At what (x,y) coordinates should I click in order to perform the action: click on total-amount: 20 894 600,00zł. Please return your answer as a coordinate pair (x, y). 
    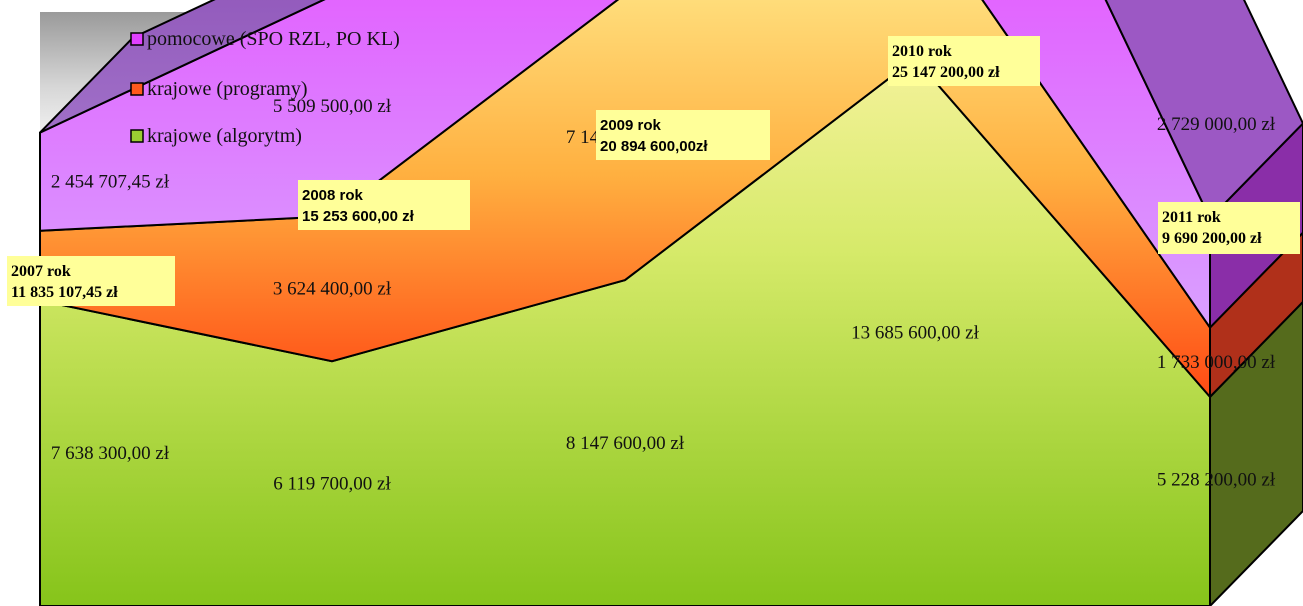
    Looking at the image, I should click on (654, 146).